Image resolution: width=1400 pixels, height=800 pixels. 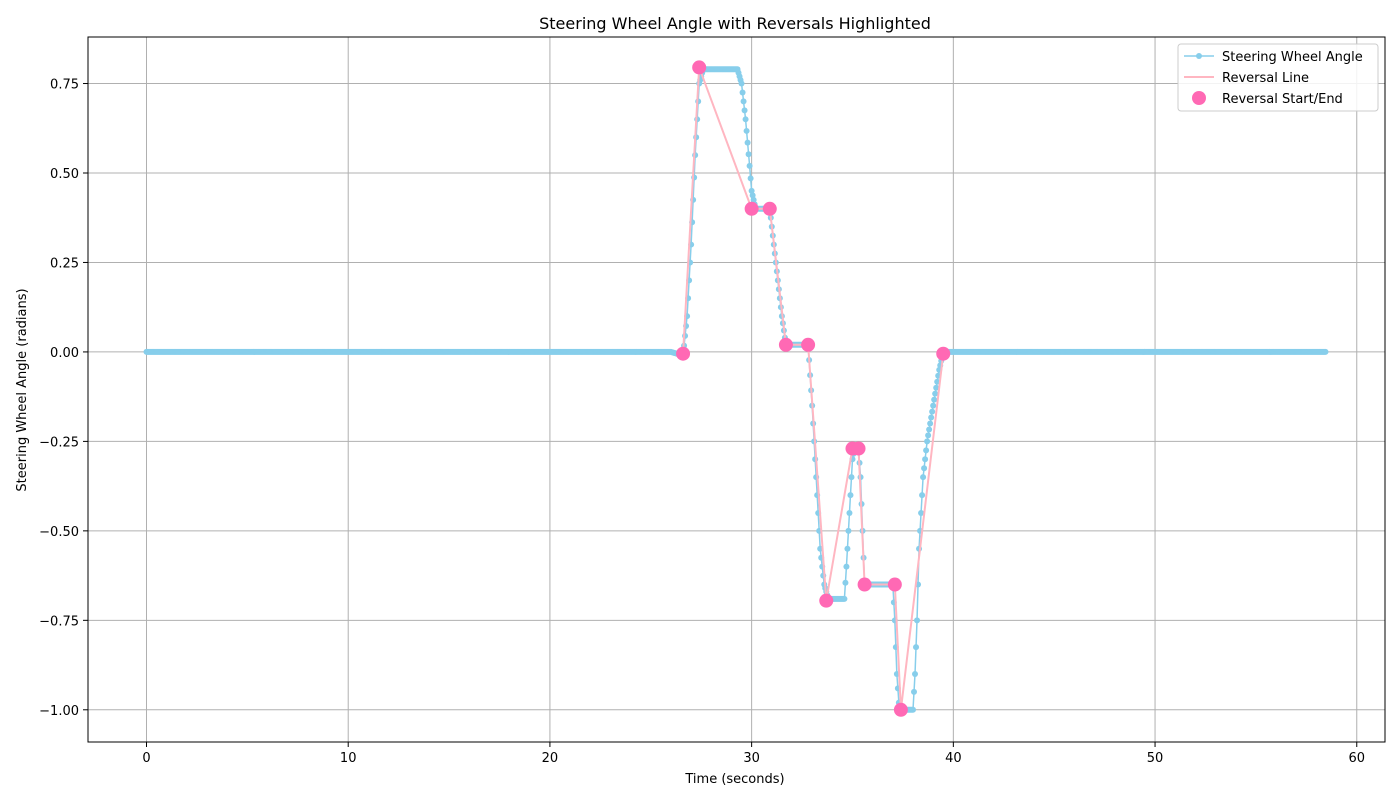 What do you see at coordinates (146, 758) in the screenshot?
I see `x-tick-label: 0` at bounding box center [146, 758].